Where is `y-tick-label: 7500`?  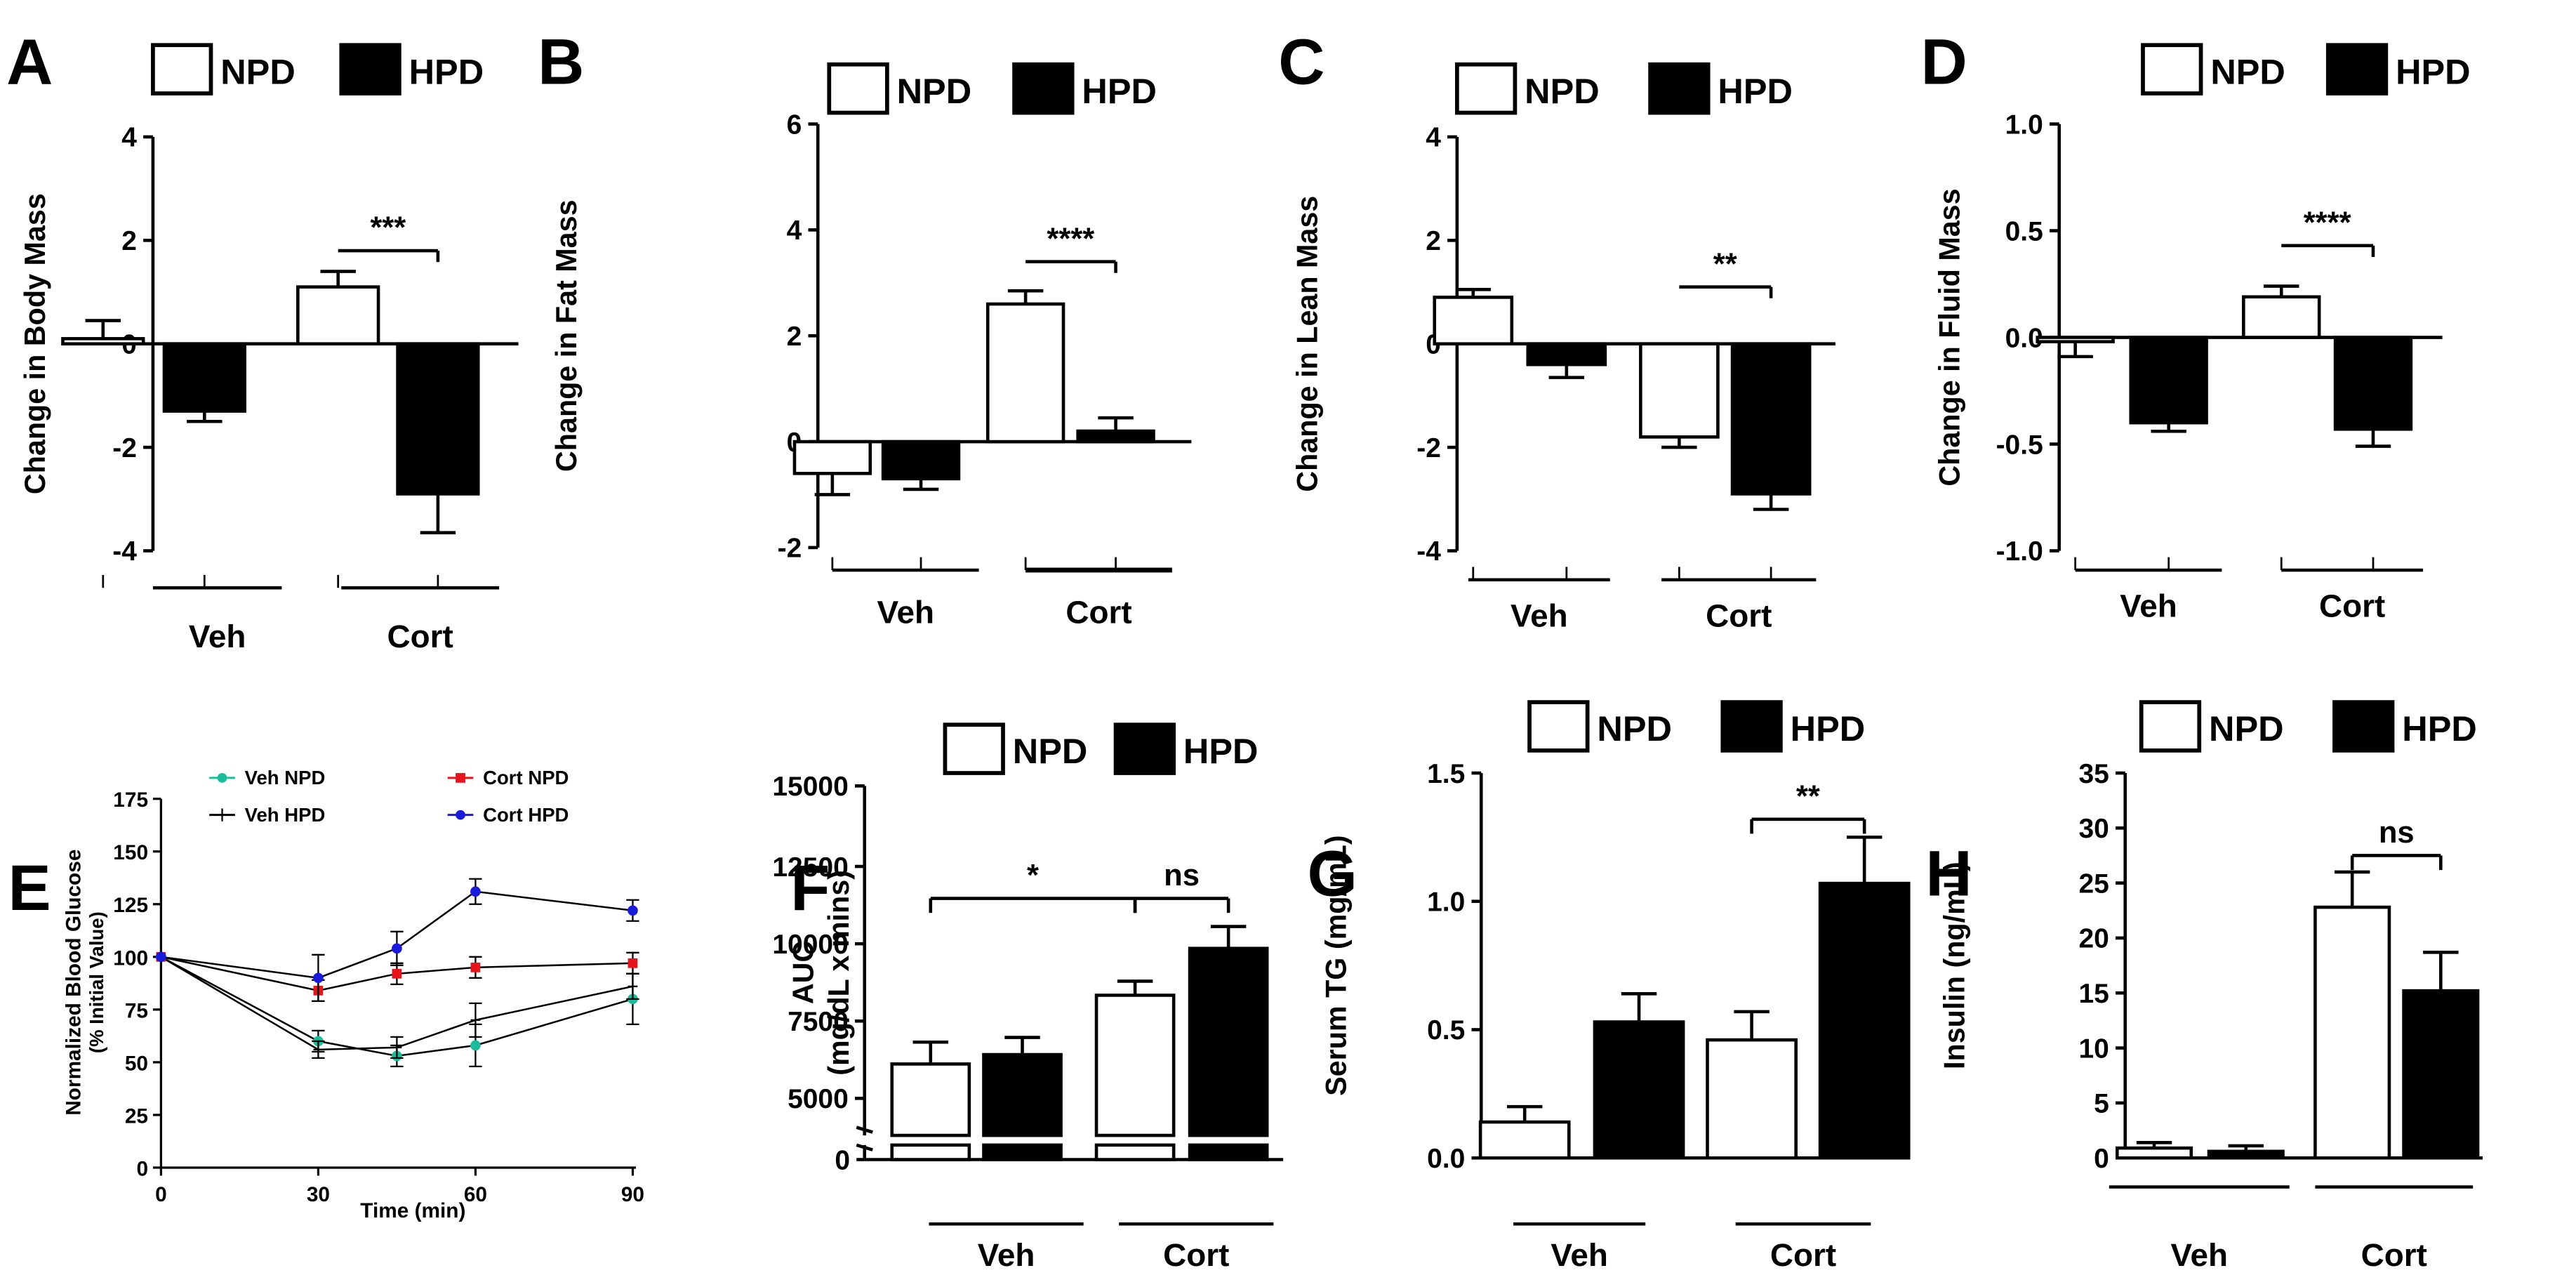 y-tick-label: 7500 is located at coordinates (819, 1022).